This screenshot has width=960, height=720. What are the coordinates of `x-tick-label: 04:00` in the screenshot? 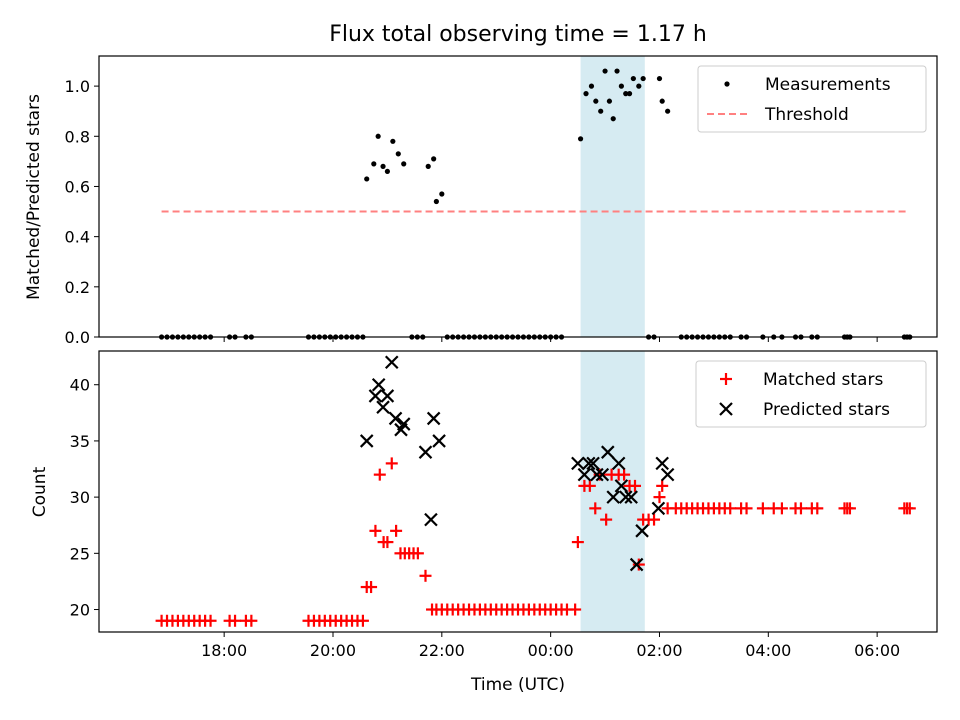 It's located at (768, 650).